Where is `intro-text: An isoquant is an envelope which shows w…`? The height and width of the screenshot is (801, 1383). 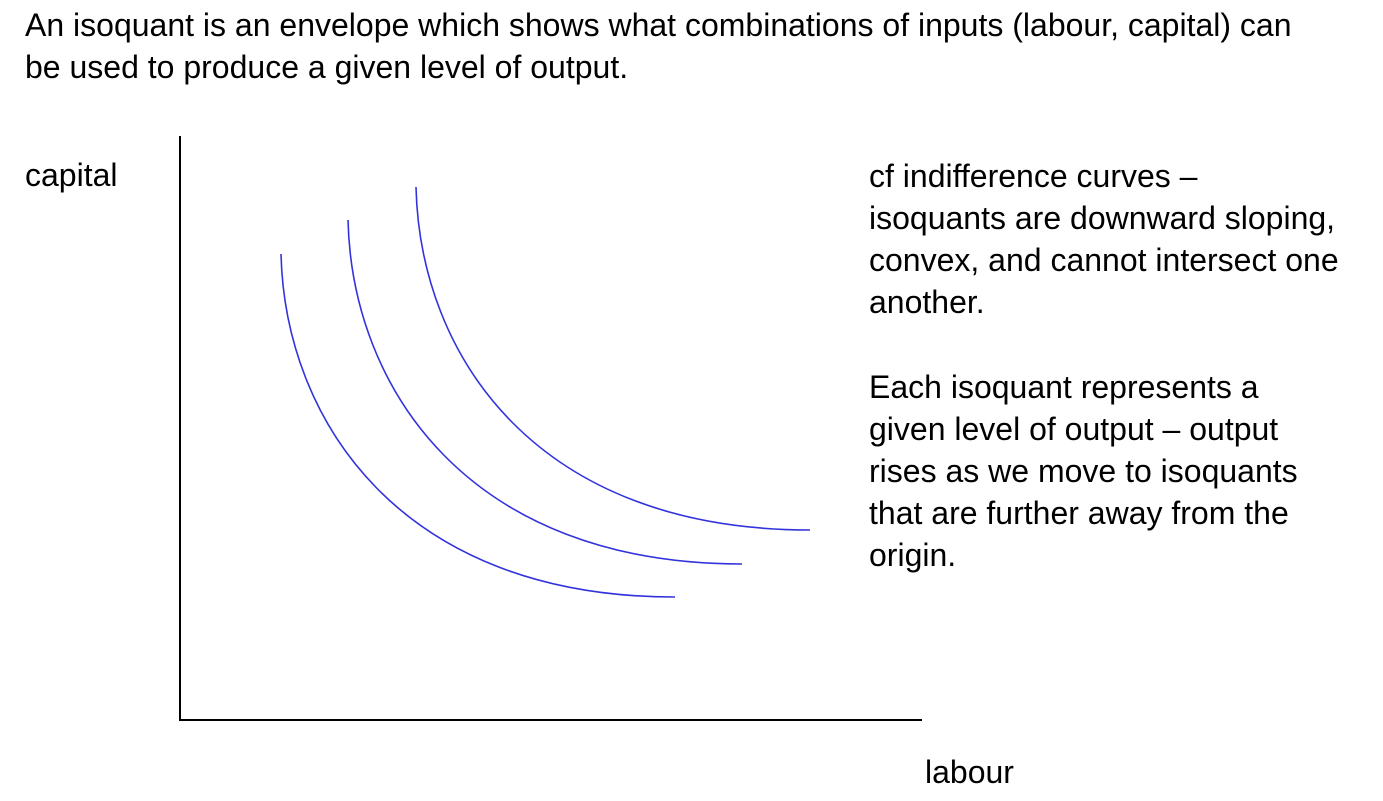 intro-text: An isoquant is an envelope which shows w… is located at coordinates (658, 46).